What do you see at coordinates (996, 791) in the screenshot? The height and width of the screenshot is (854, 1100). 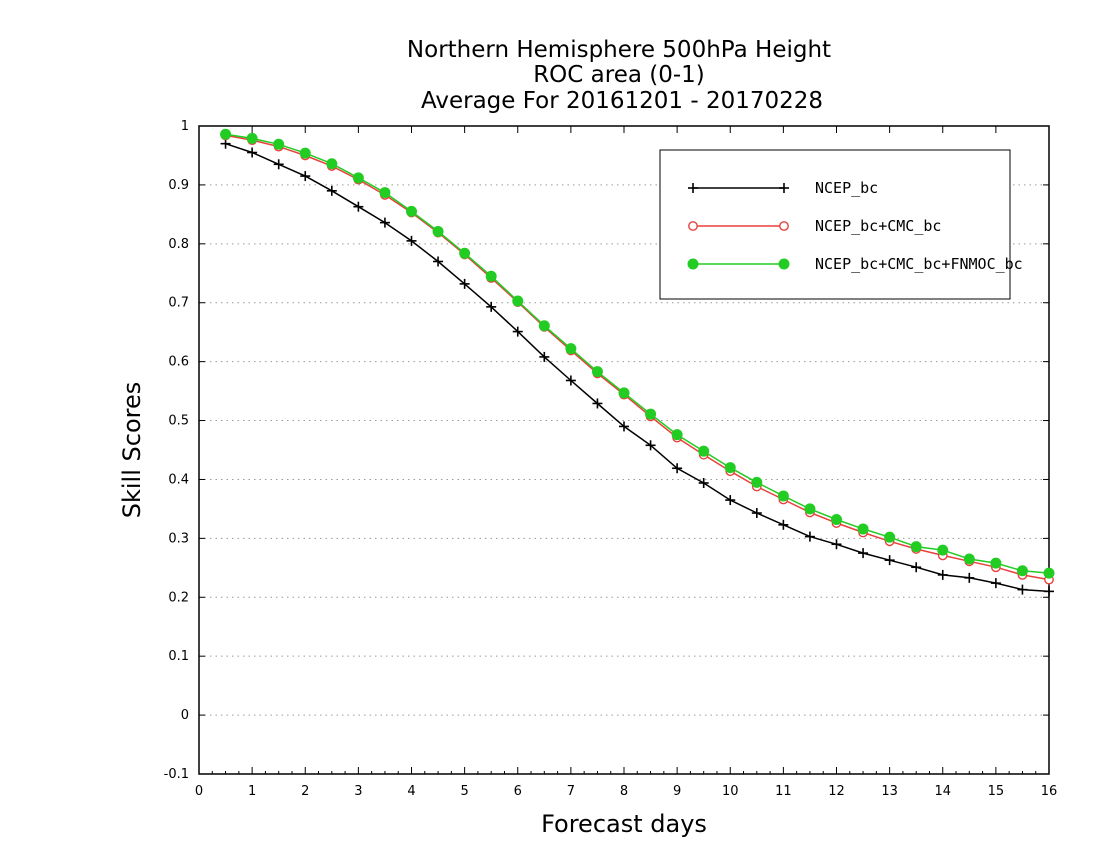 I see `x-tick-label: 15` at bounding box center [996, 791].